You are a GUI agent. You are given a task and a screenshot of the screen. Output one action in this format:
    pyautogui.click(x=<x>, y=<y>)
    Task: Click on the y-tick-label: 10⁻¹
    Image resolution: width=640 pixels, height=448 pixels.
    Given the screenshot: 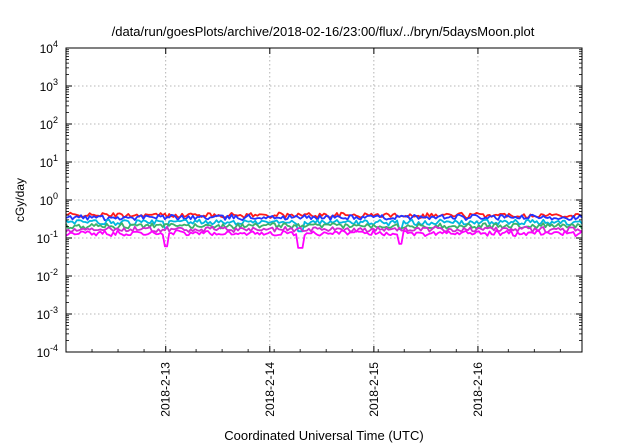 What is the action you would take?
    pyautogui.click(x=47, y=237)
    